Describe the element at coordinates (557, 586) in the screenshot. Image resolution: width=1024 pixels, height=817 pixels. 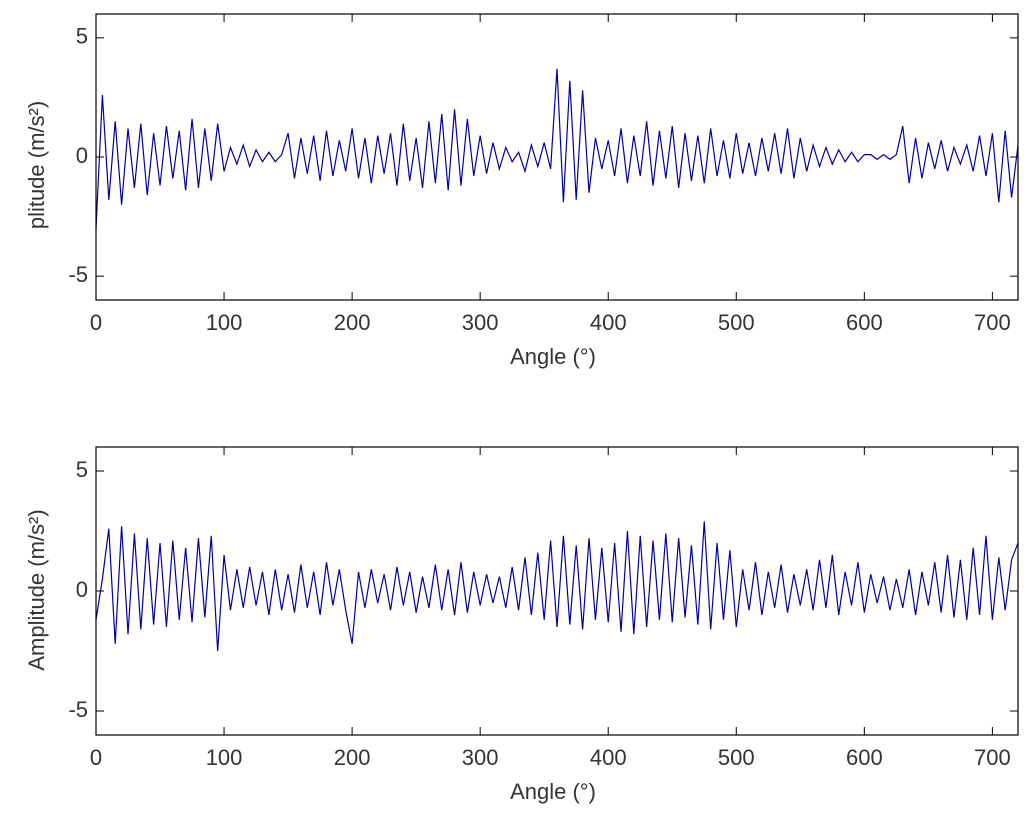
I see `signal-line` at that location.